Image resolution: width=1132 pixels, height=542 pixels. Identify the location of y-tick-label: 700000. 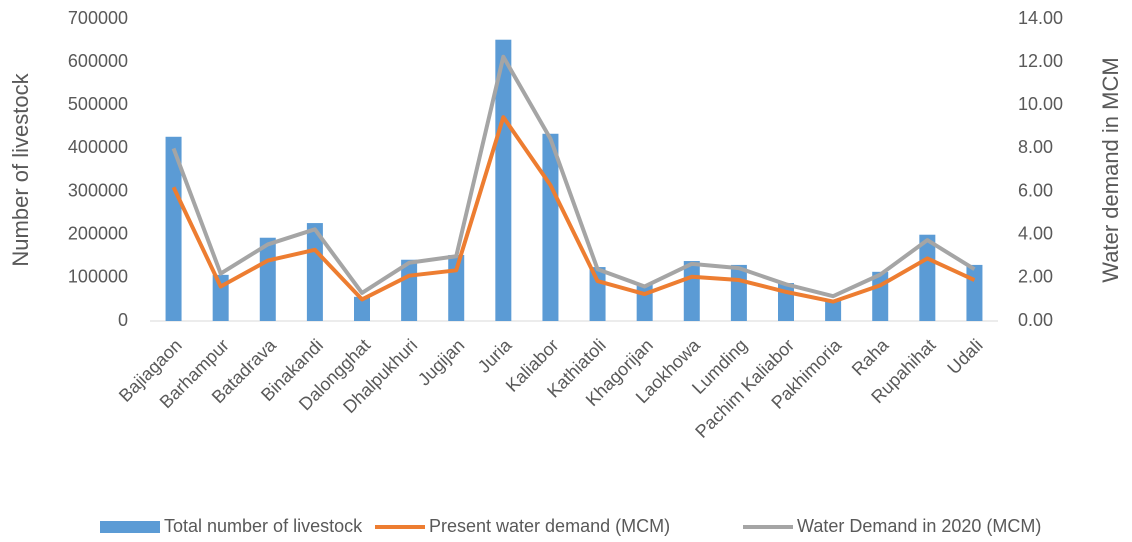
(98, 18).